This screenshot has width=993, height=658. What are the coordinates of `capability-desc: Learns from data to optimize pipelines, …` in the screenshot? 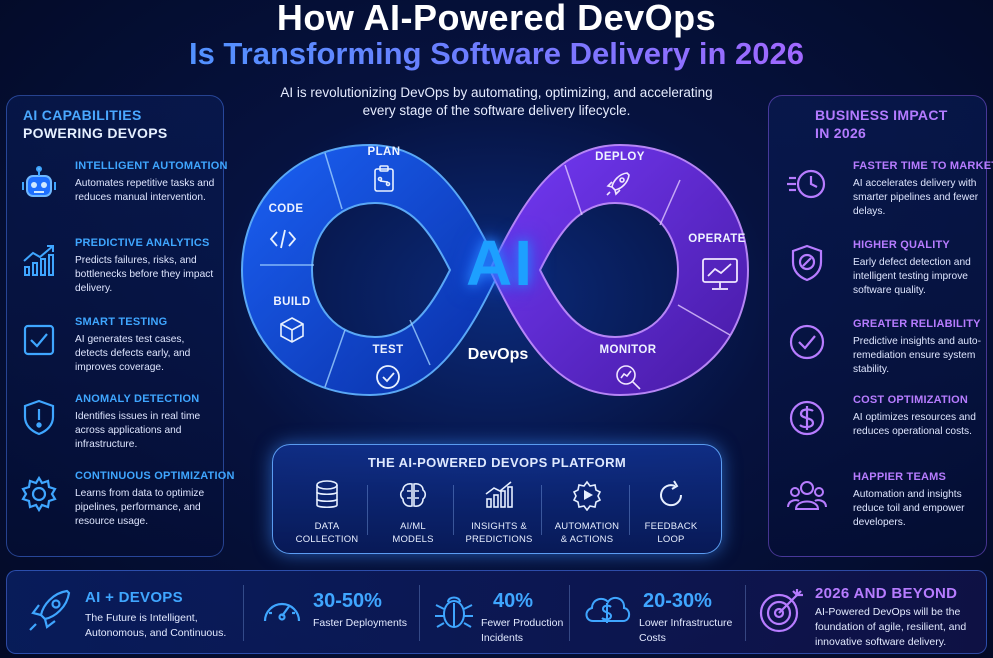 It's located at (140, 507).